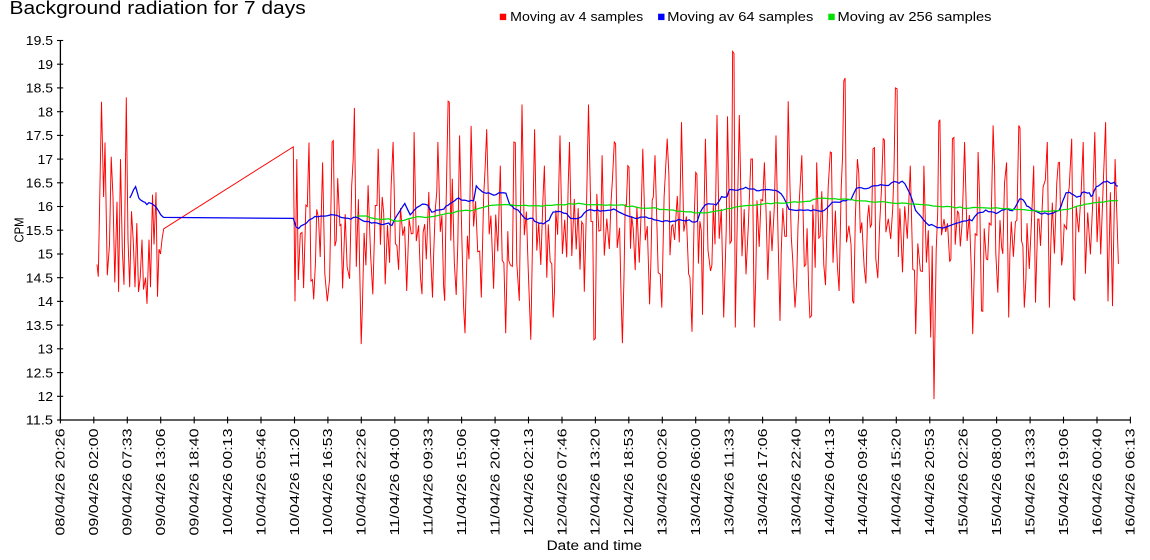 Image resolution: width=1150 pixels, height=560 pixels. What do you see at coordinates (39, 372) in the screenshot?
I see `svg-text: 12.5` at bounding box center [39, 372].